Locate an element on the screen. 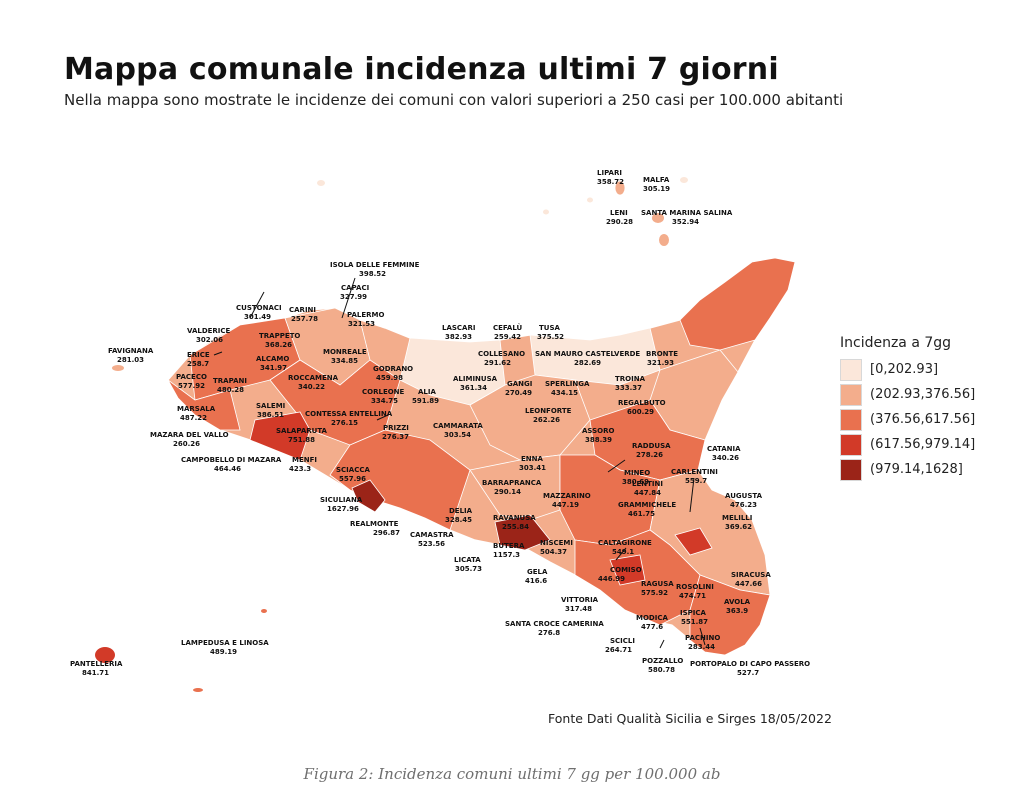 Image resolution: width=1024 pixels, height=810 pixels. legend-item: (376.56,617.56] is located at coordinates (907, 419).